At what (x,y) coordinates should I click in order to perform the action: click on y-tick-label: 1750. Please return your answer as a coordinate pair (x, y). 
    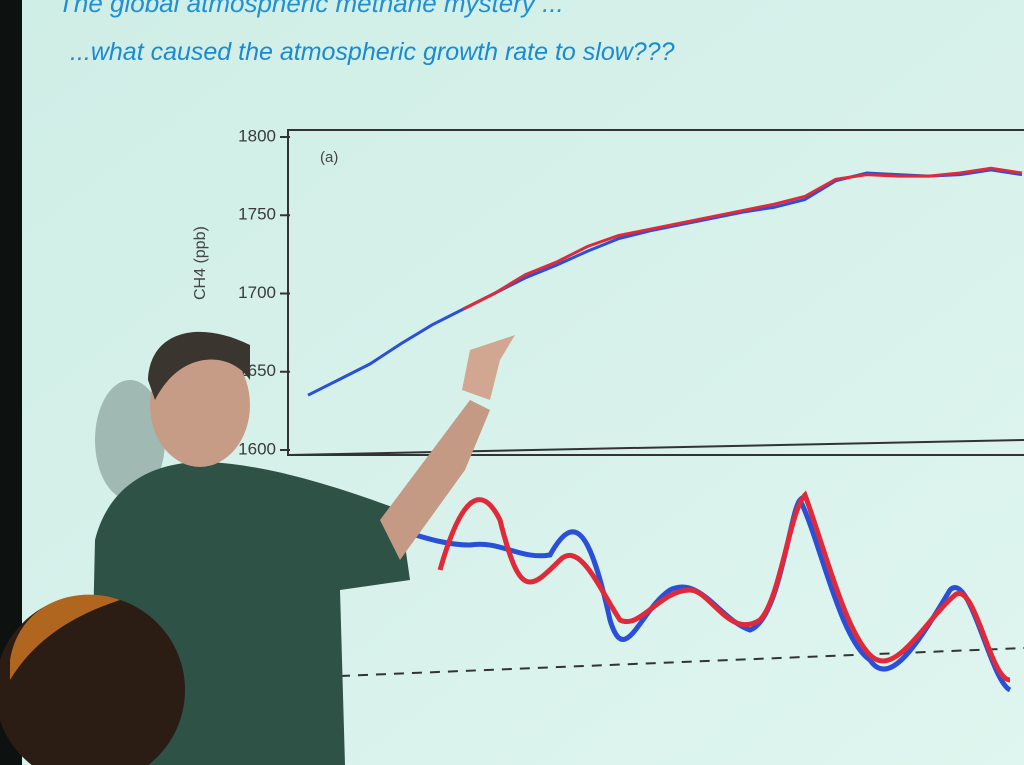
    Looking at the image, I should click on (257, 214).